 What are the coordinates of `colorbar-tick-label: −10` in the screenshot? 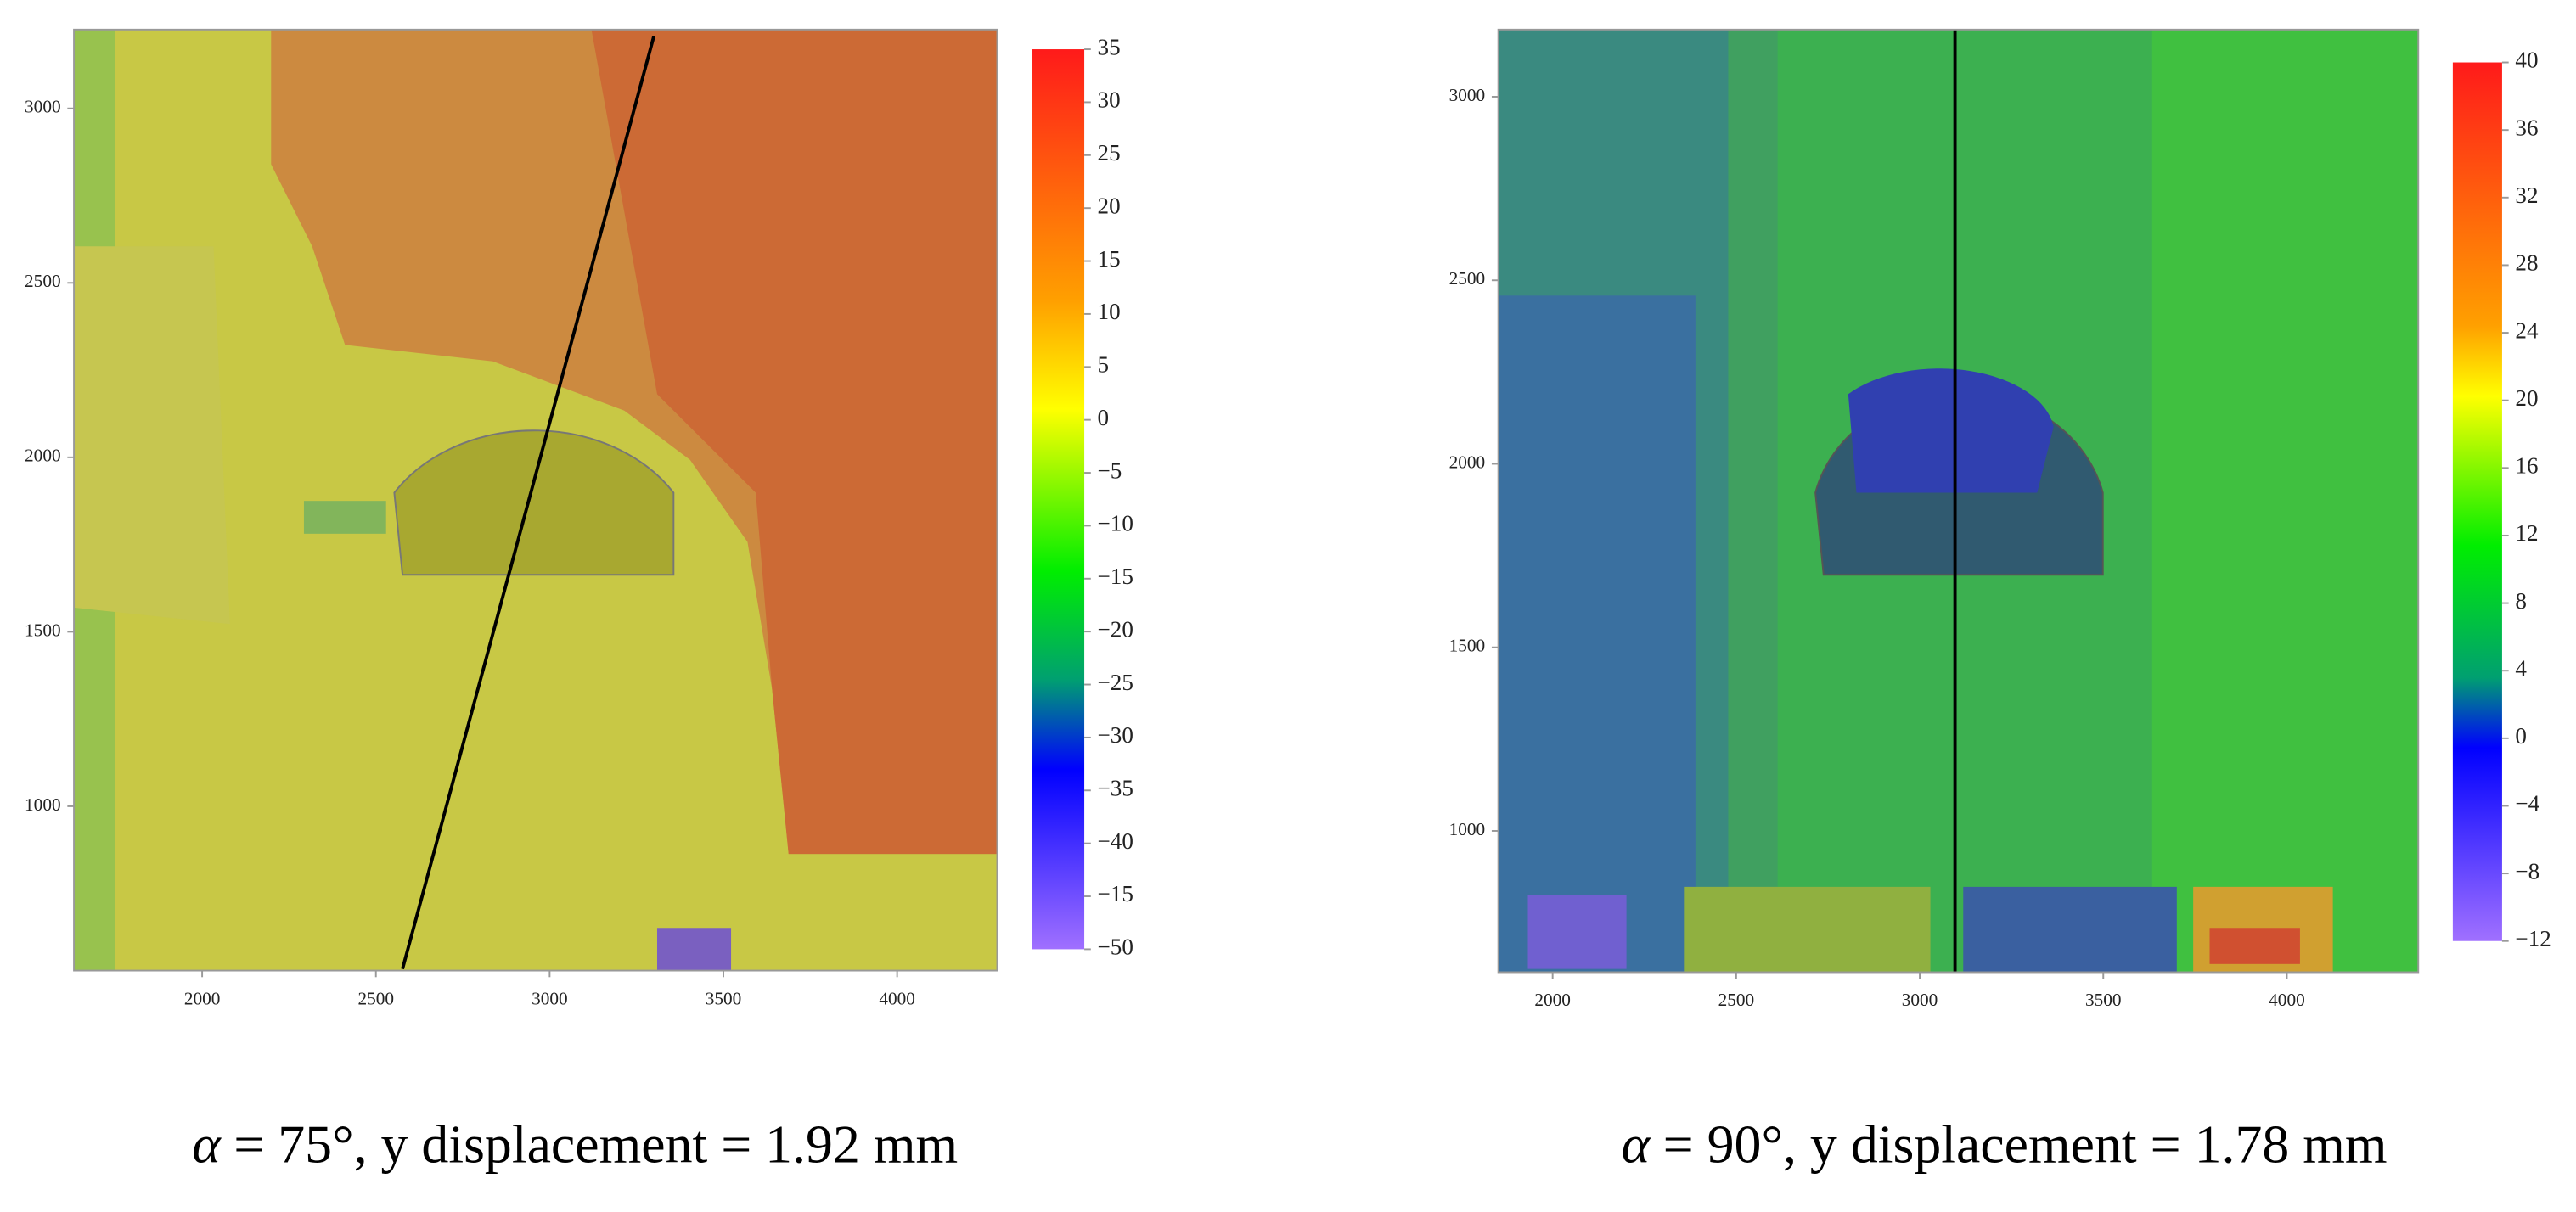 It's located at (1115, 523).